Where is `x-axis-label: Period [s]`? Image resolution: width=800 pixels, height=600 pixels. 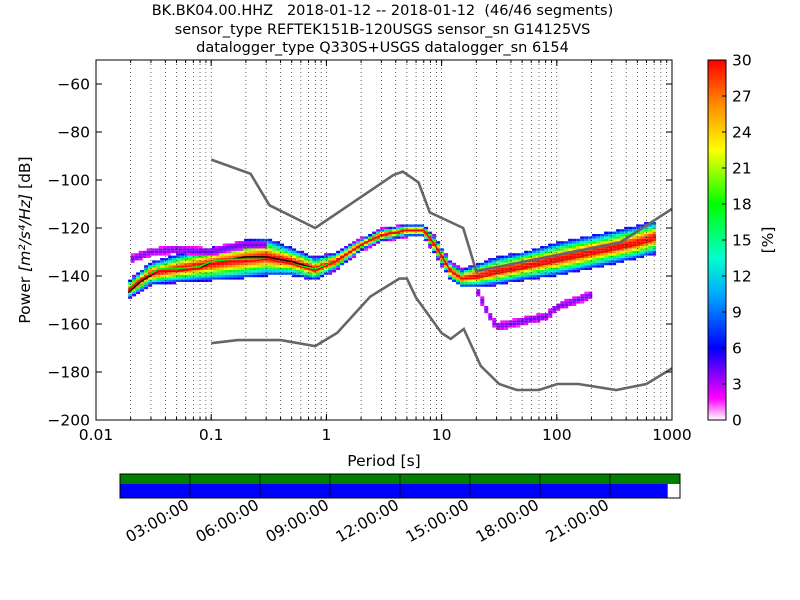 x-axis-label: Period [s] is located at coordinates (383, 461).